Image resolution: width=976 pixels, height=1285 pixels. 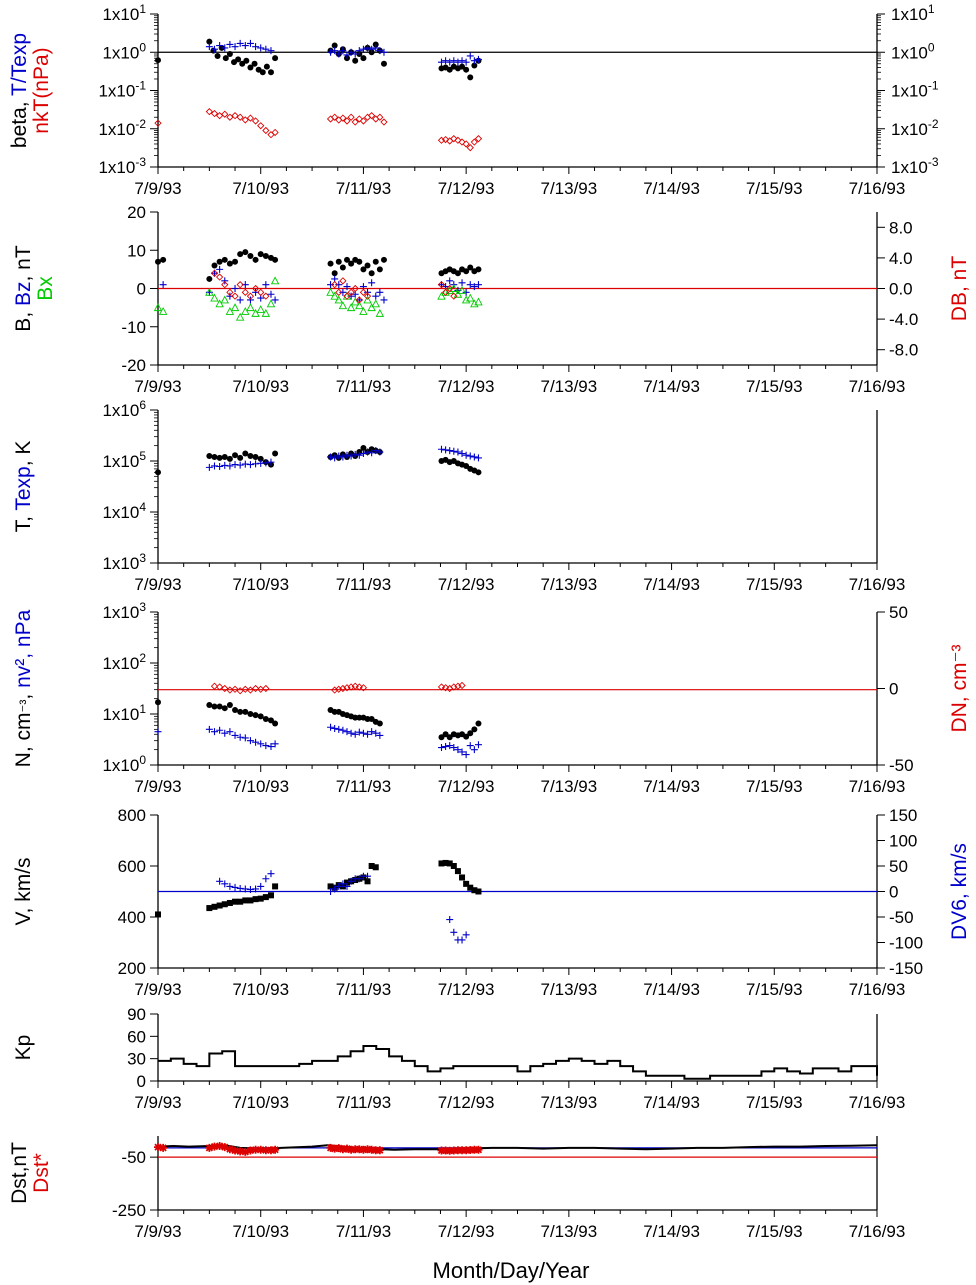 What do you see at coordinates (898, 866) in the screenshot?
I see `y-right-tick-label: 50` at bounding box center [898, 866].